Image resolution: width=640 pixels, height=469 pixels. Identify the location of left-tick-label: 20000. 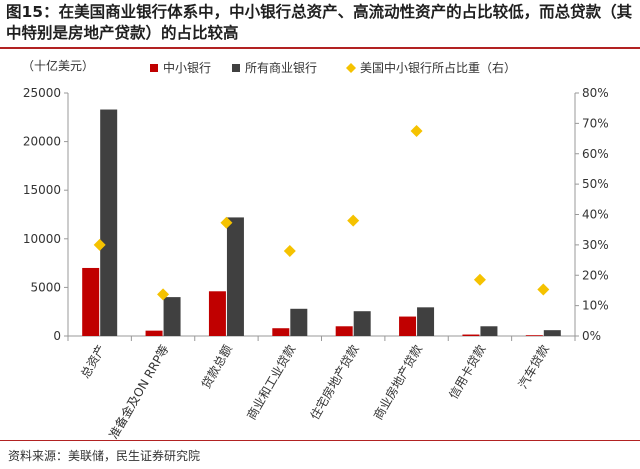
(42, 142).